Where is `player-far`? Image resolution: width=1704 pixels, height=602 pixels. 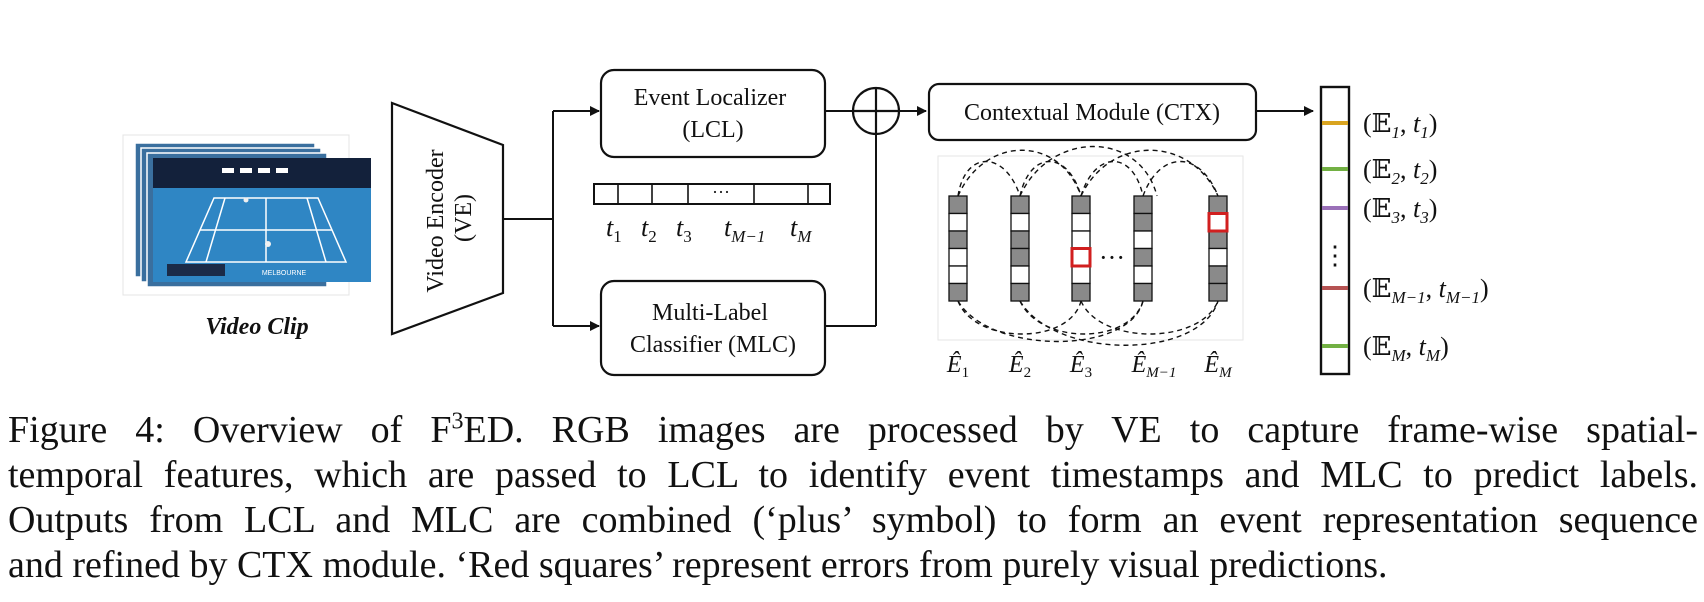 player-far is located at coordinates (246, 200).